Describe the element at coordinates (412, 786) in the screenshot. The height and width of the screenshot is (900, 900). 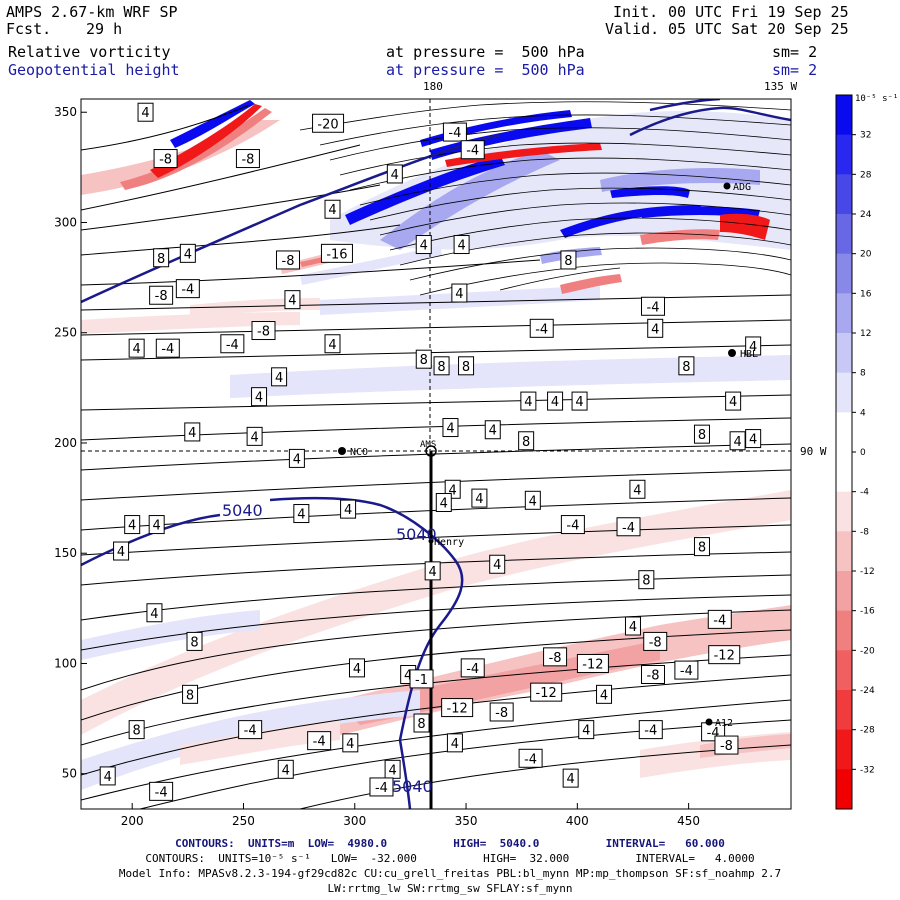
I see `height-label: 5040` at that location.